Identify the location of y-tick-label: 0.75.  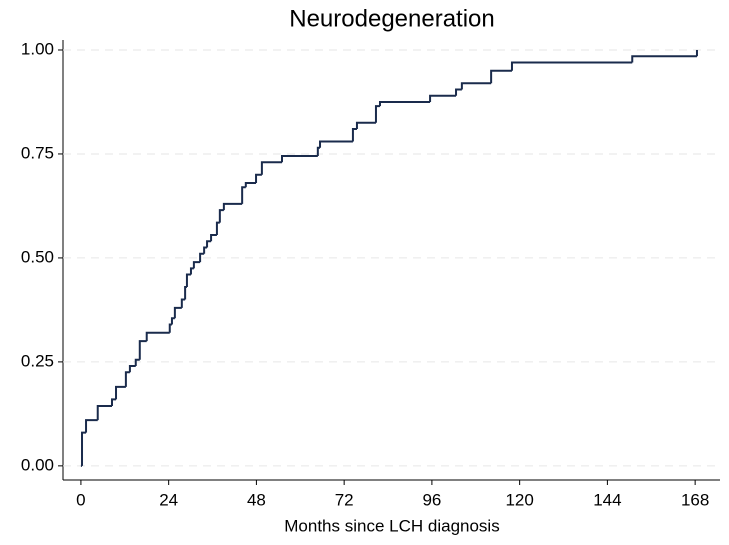
(37, 152).